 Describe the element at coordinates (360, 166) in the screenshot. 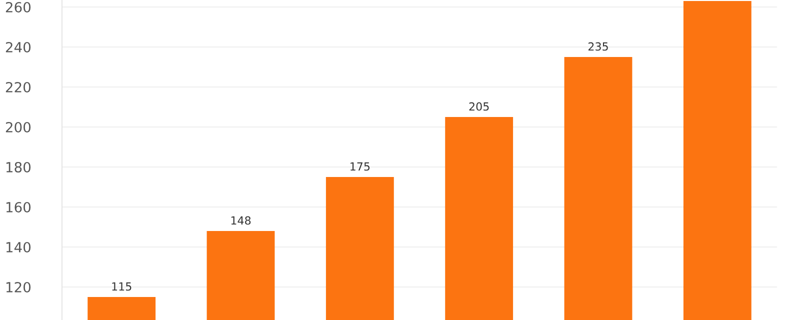

I see `data-label: 175` at that location.